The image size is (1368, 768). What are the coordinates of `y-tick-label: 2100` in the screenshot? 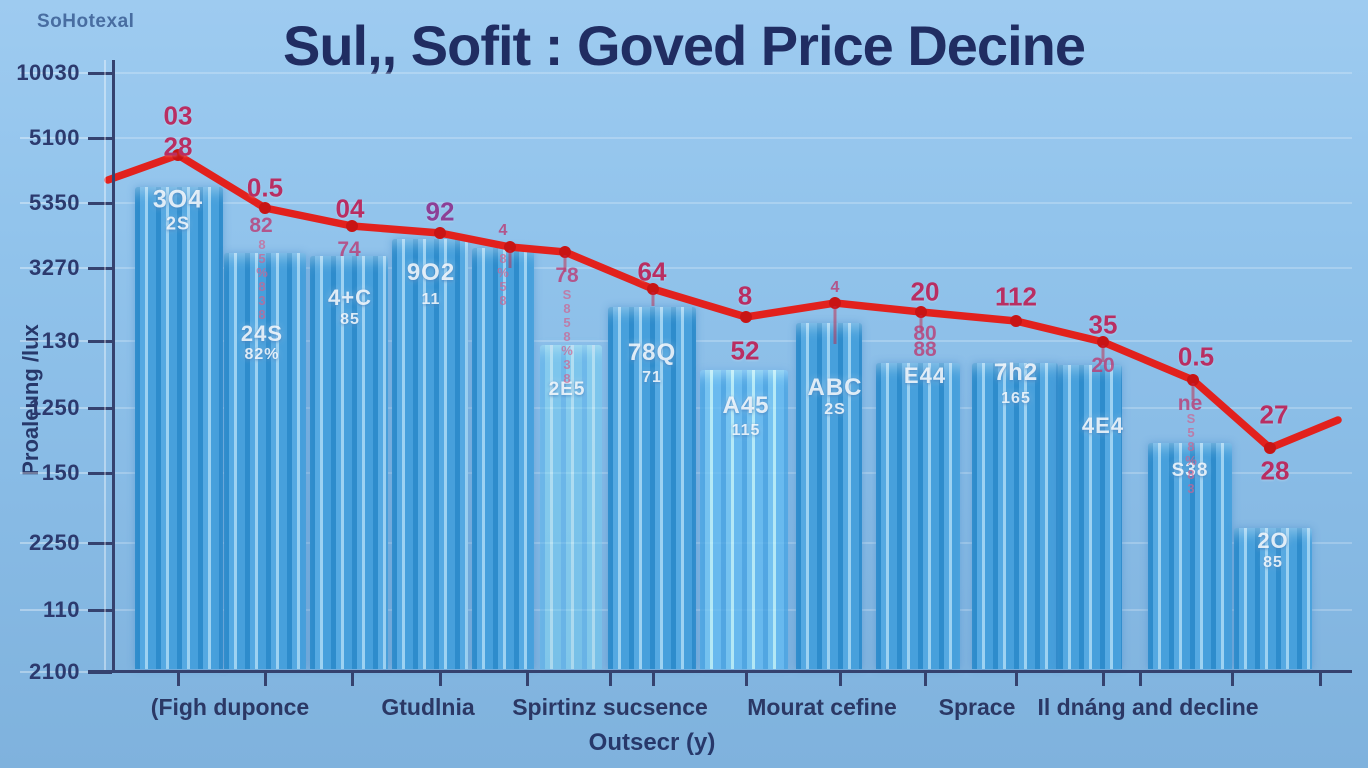 It's located at (54, 671).